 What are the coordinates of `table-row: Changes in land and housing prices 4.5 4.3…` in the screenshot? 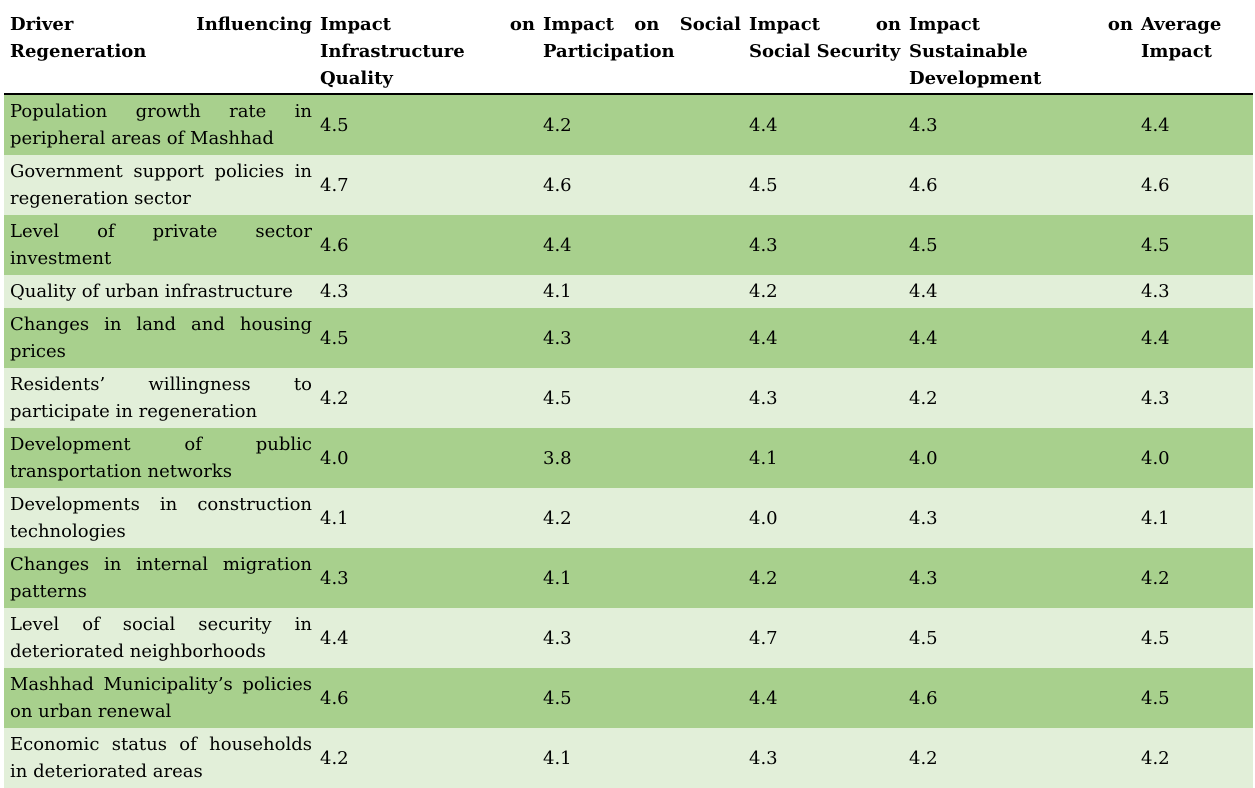 It's located at (628, 338).